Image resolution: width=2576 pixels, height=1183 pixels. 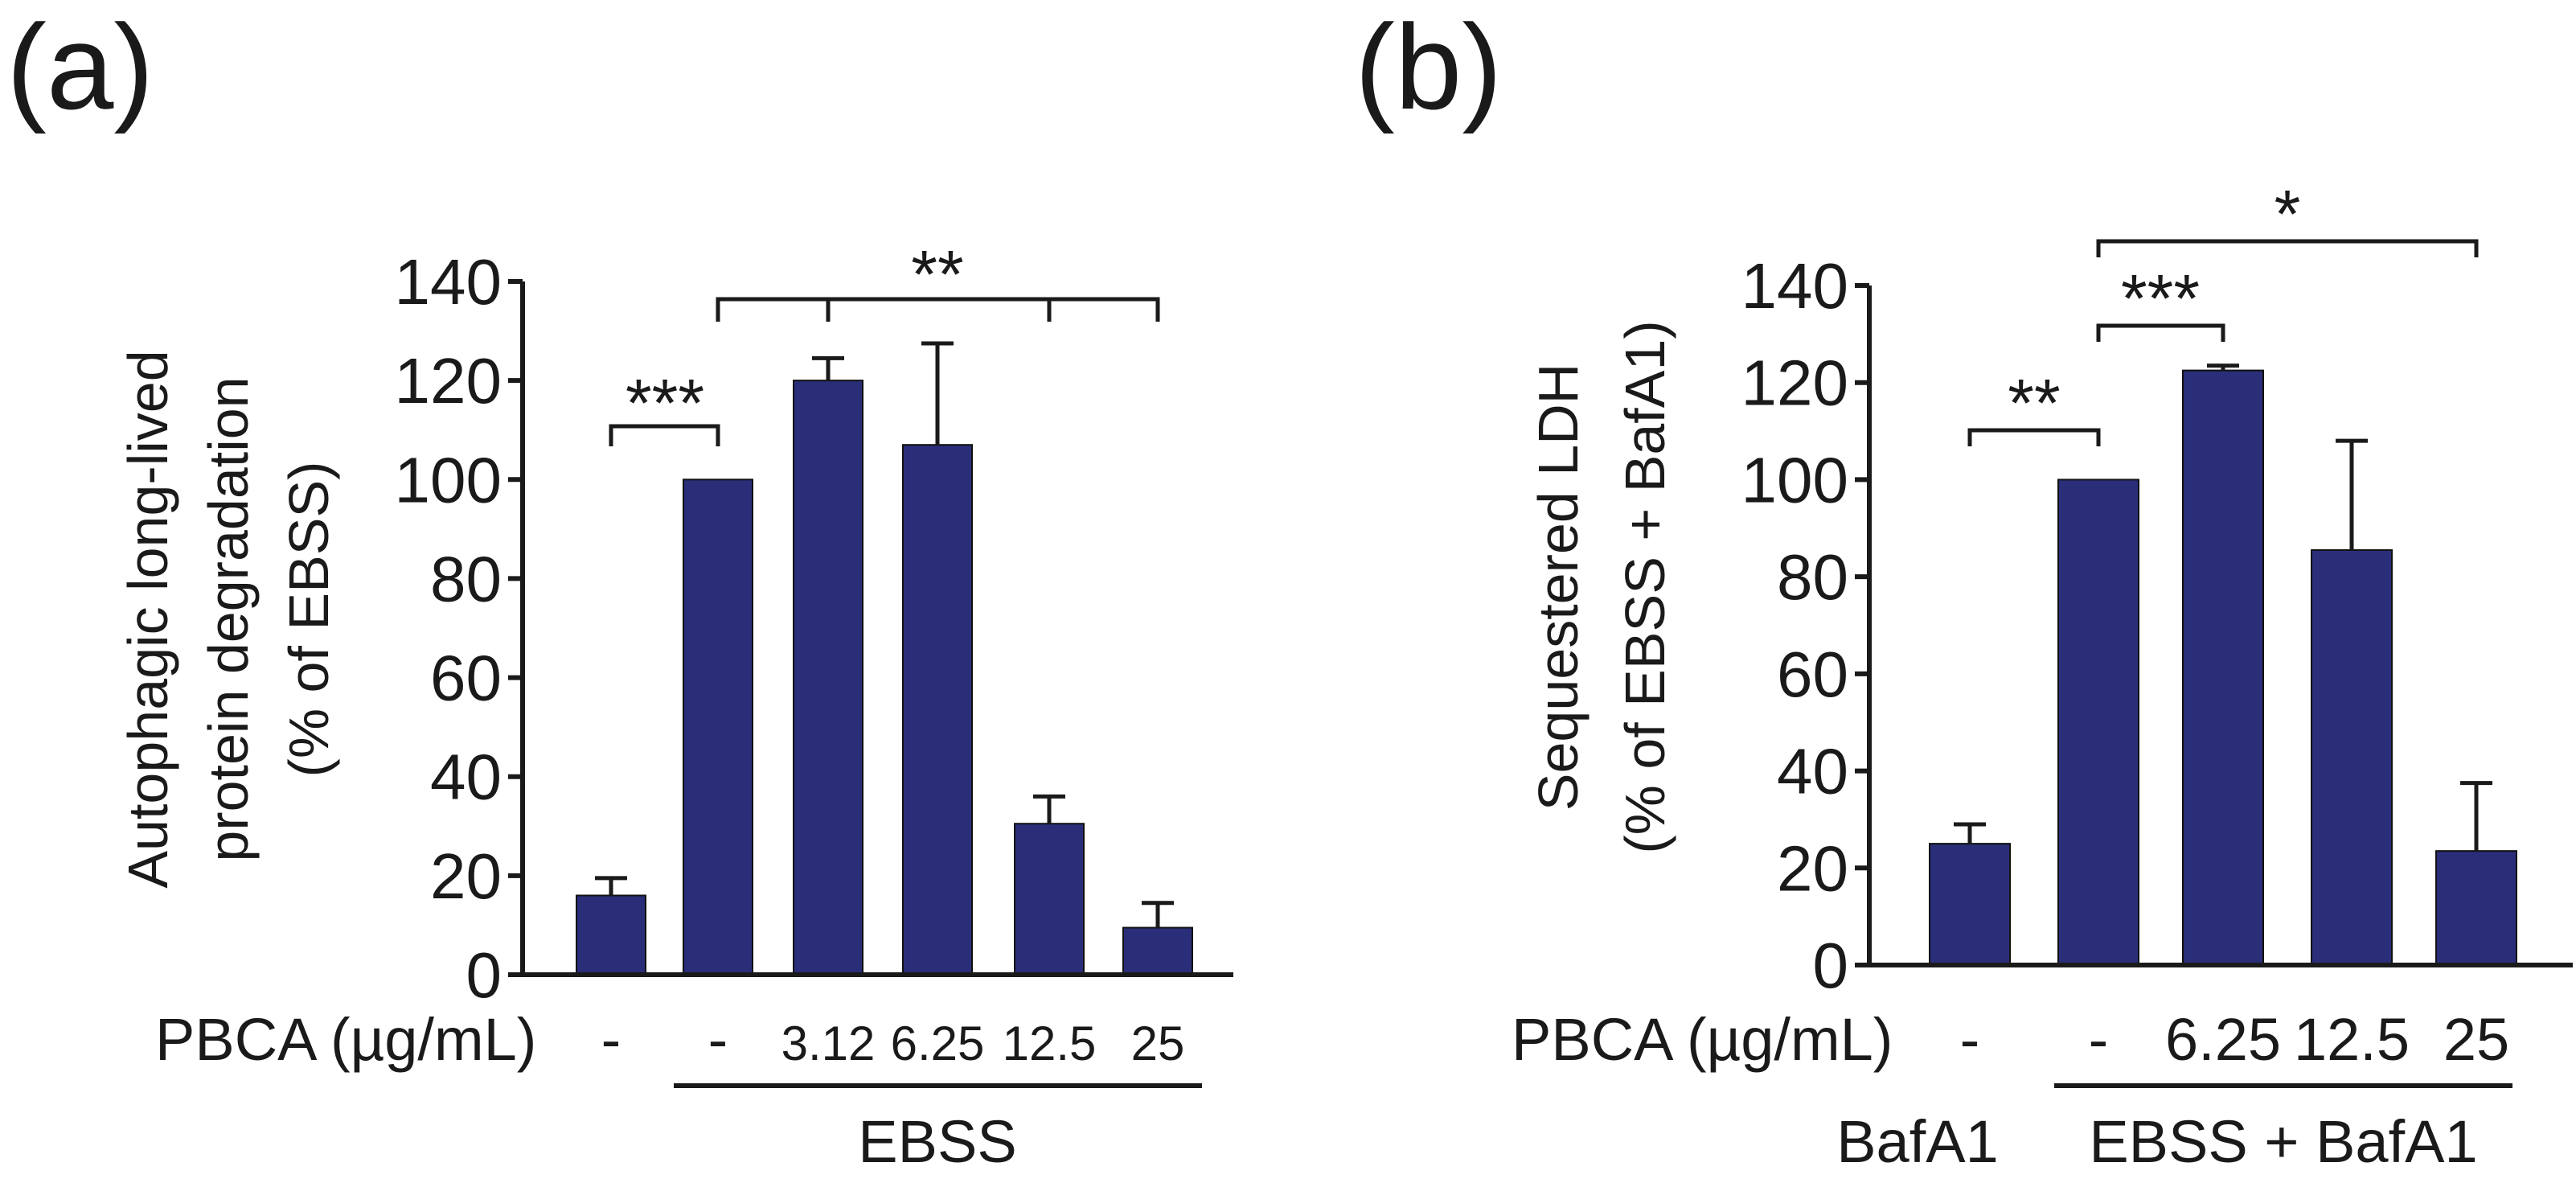 What do you see at coordinates (2160, 298) in the screenshot?
I see `panel-b-sig-2: ***` at bounding box center [2160, 298].